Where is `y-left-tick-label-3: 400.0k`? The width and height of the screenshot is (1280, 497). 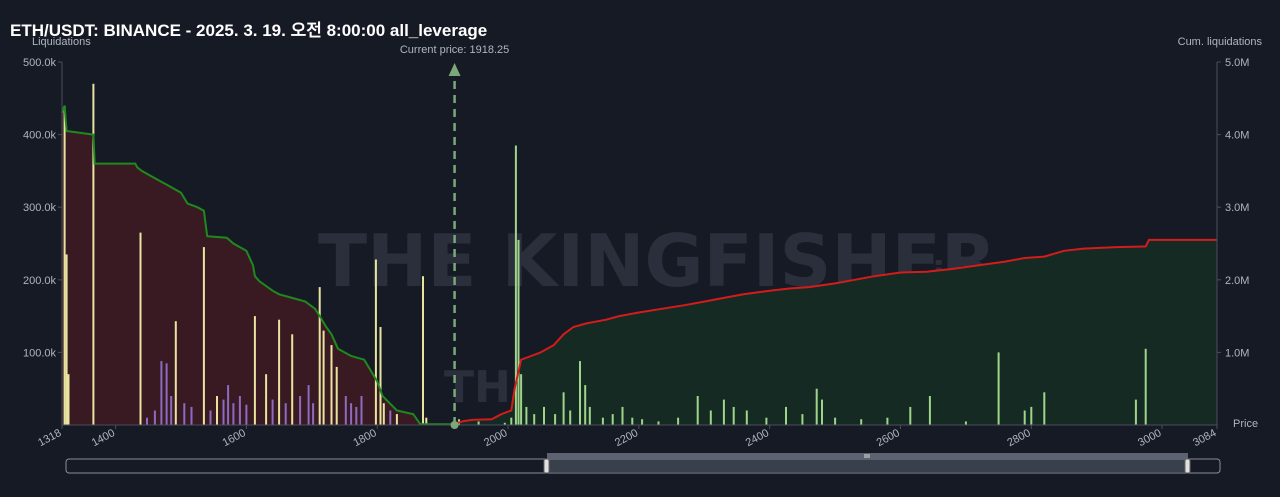 y-left-tick-label-3: 400.0k is located at coordinates (40, 136).